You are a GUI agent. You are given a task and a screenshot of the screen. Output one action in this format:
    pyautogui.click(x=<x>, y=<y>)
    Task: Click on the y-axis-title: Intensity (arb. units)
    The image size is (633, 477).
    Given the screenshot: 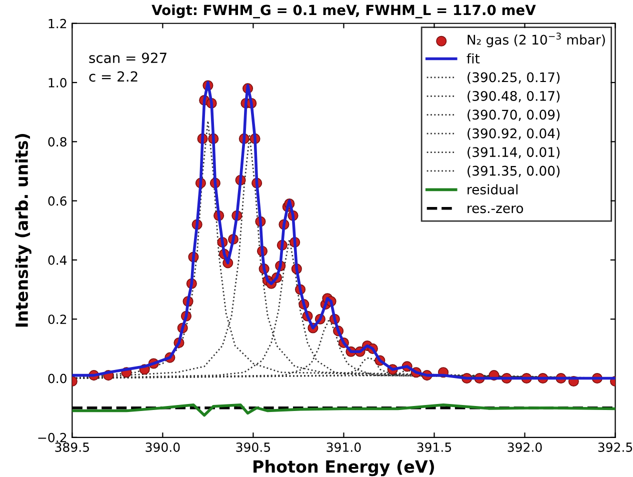 What is the action you would take?
    pyautogui.click(x=23, y=230)
    